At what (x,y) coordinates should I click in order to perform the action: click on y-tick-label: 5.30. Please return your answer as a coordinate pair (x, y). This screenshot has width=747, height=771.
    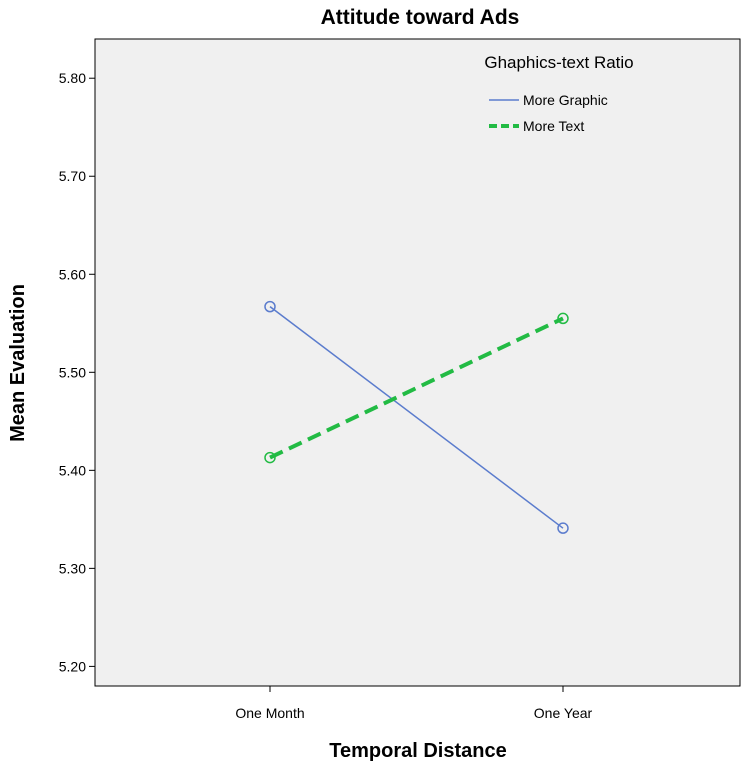
    Looking at the image, I should click on (72, 568).